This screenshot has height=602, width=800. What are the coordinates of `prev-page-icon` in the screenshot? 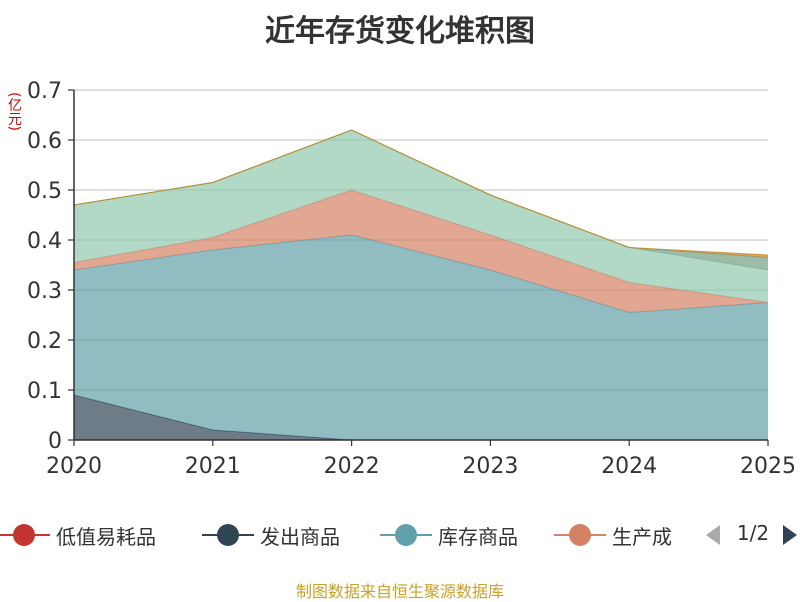 It's located at (713, 535).